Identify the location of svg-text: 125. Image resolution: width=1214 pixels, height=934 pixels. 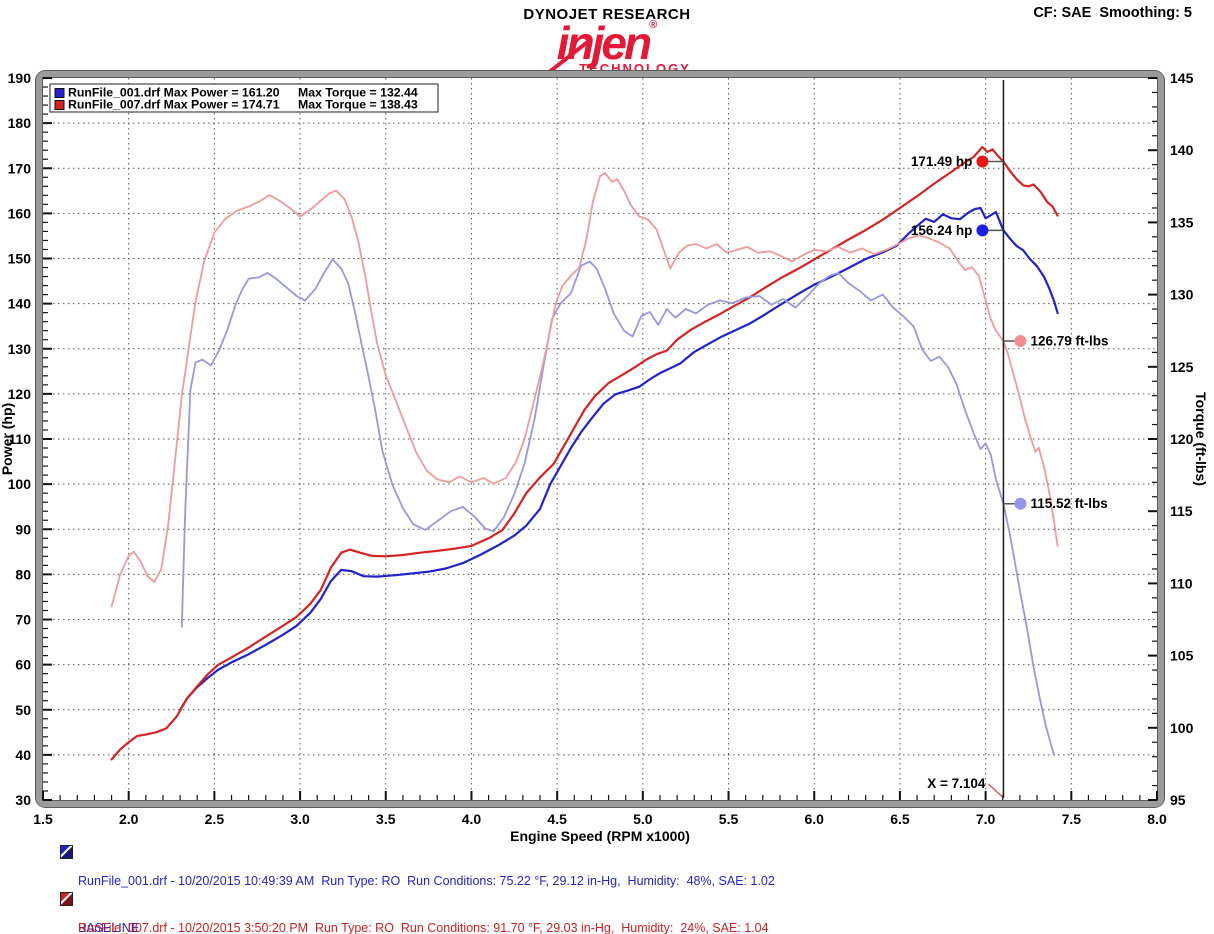
(1182, 367).